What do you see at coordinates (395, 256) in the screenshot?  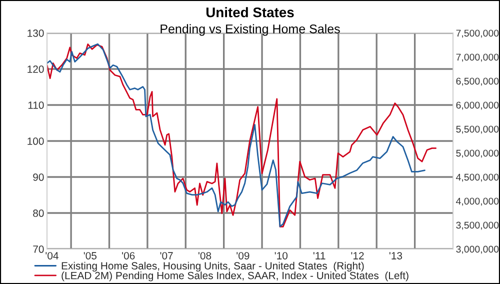 I see `x-tick-label: '13` at bounding box center [395, 256].